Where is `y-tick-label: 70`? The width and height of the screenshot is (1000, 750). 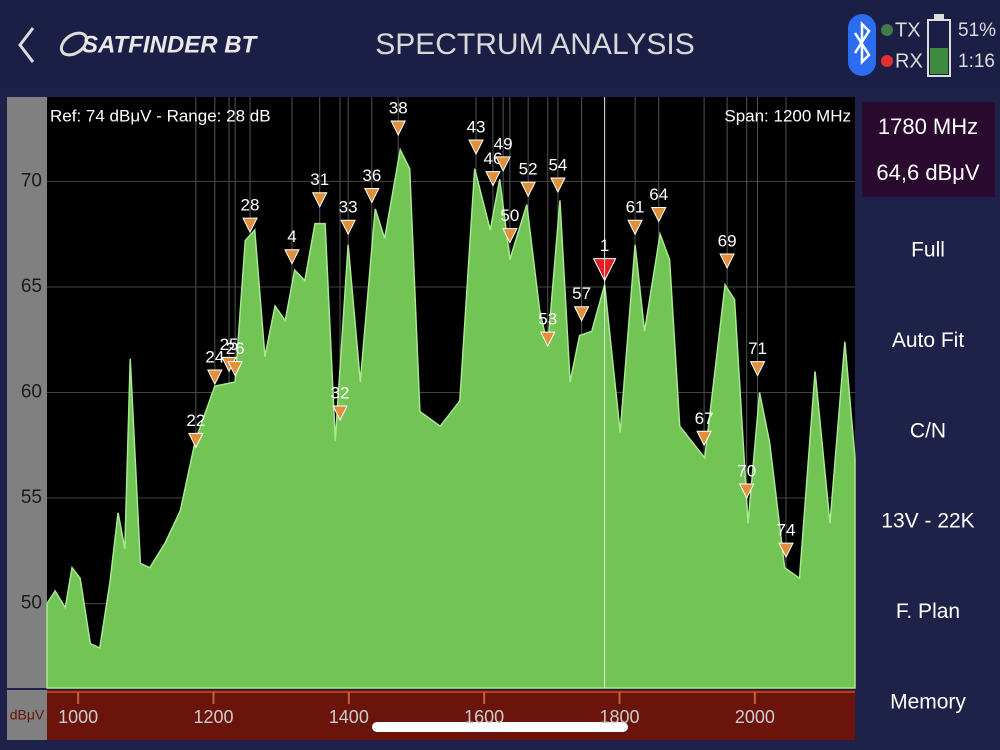
y-tick-label: 70 is located at coordinates (31, 180).